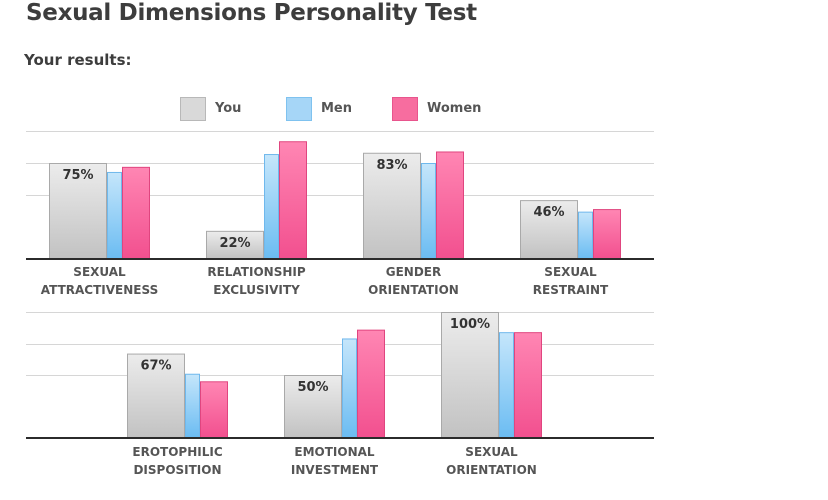 The height and width of the screenshot is (500, 828). Describe the element at coordinates (335, 470) in the screenshot. I see `category-label-emotional-investment: INVESTMENT` at that location.